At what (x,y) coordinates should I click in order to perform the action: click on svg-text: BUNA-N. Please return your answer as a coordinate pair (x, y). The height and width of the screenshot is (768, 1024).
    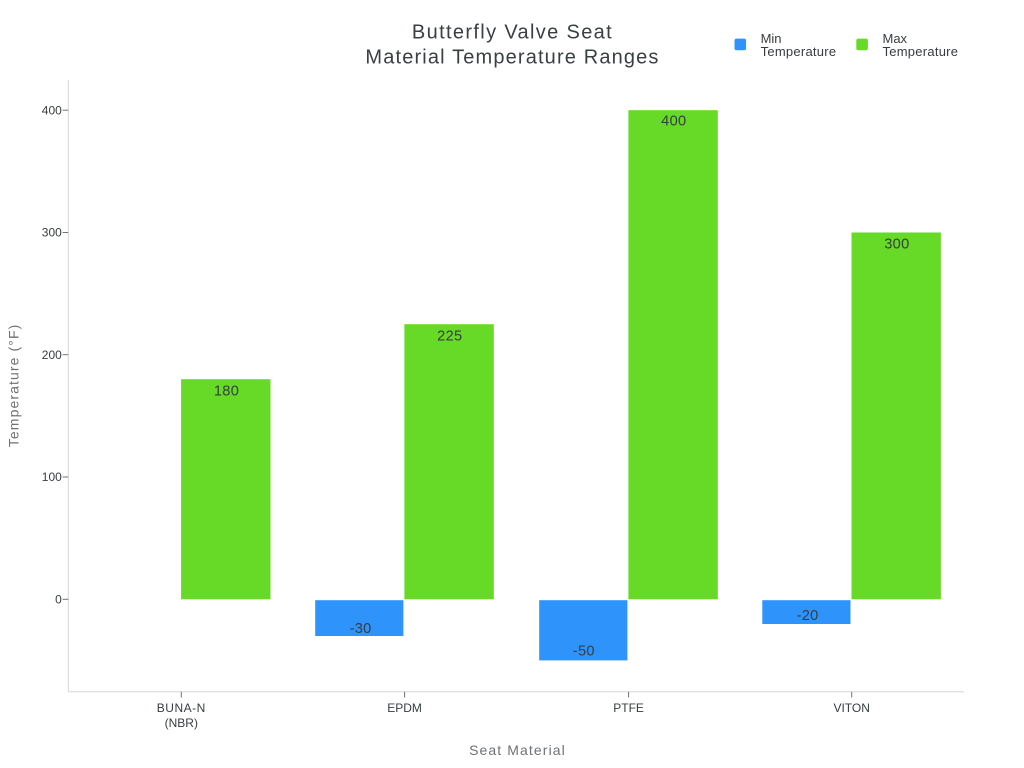
    Looking at the image, I should click on (181, 708).